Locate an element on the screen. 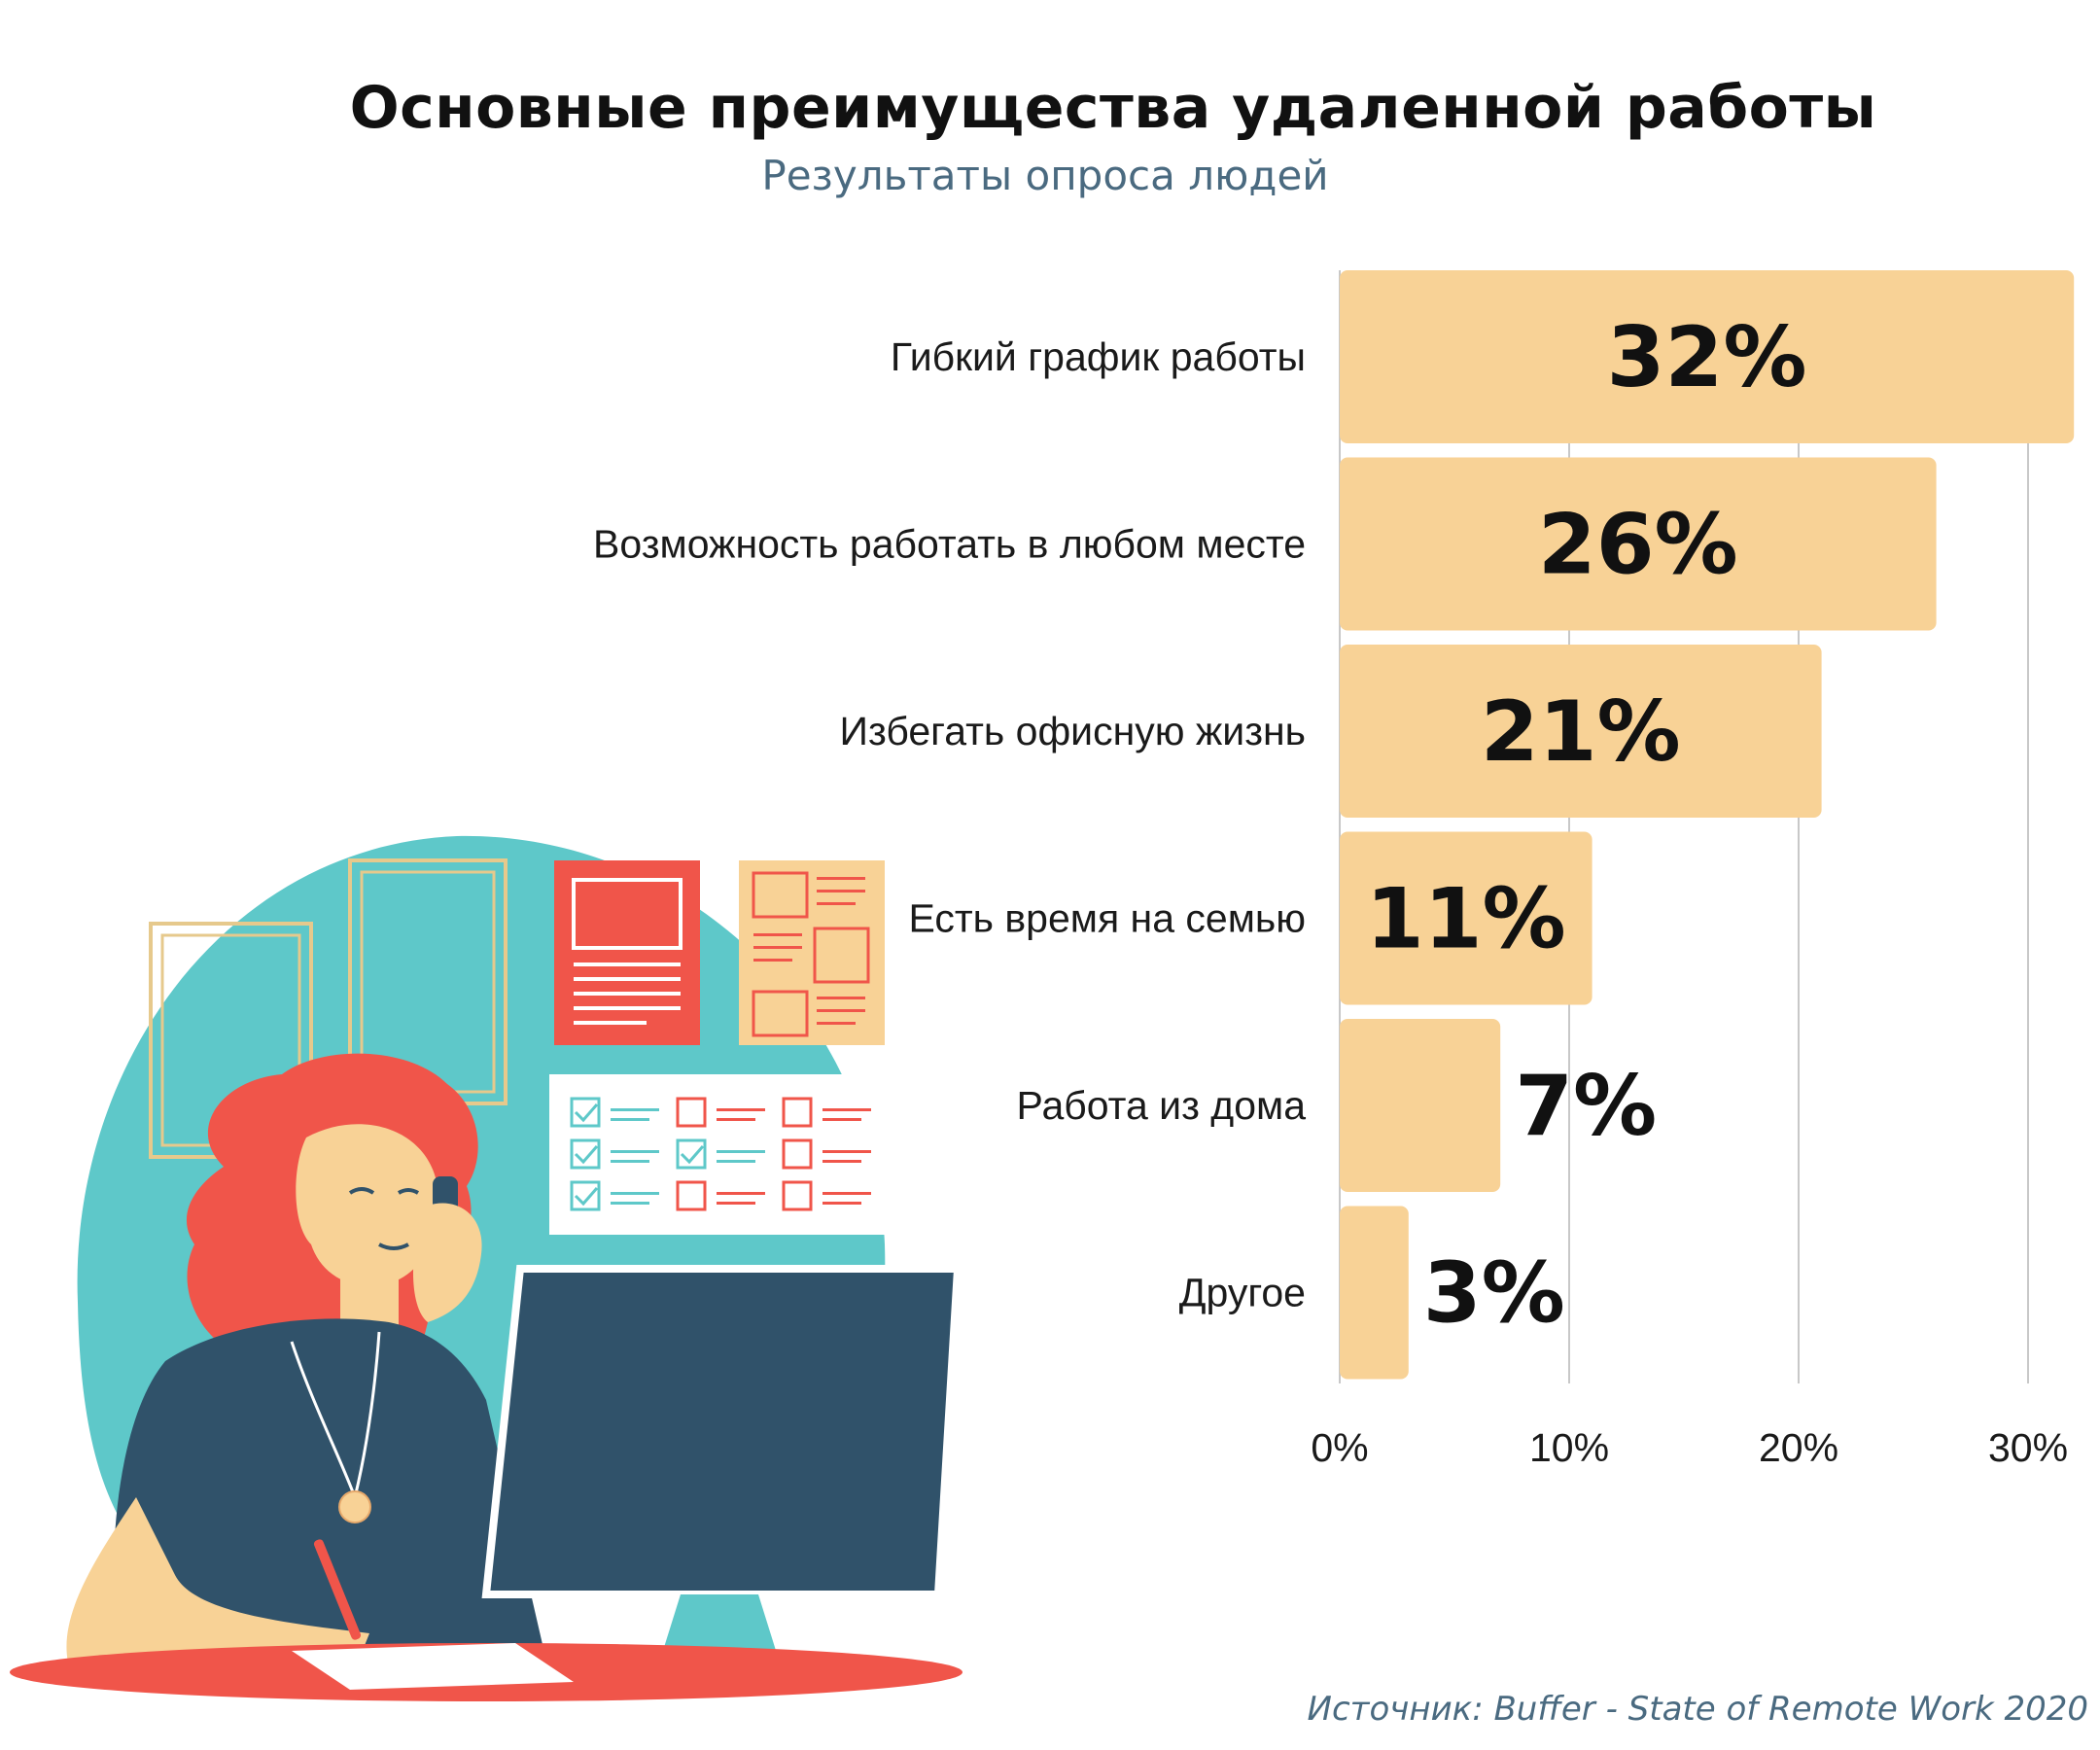 Image resolution: width=2100 pixels, height=1750 pixels. paper is located at coordinates (433, 1666).